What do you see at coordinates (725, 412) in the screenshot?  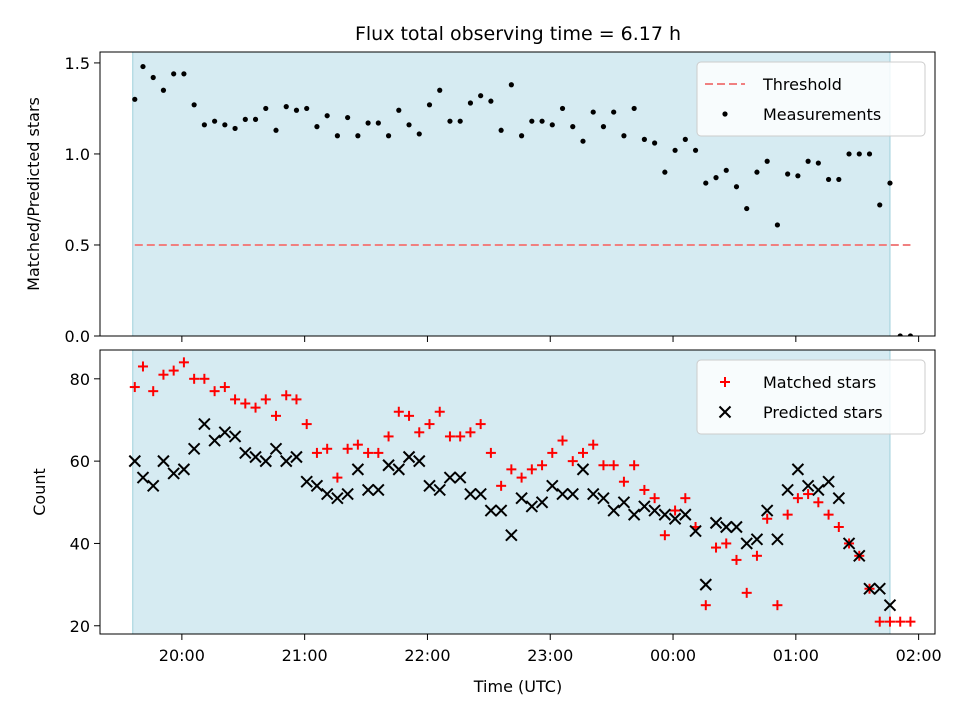 I see `legend-predicted-swatch` at bounding box center [725, 412].